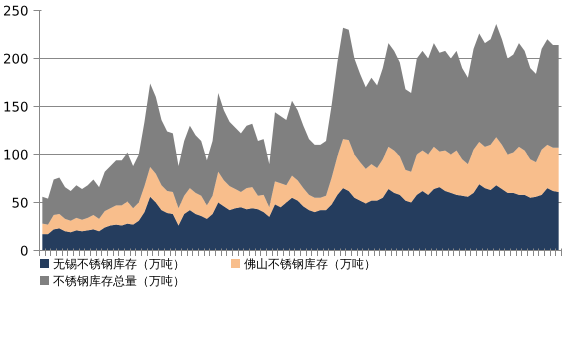 The height and width of the screenshot is (357, 572). I want to click on y-tick-label: 250, so click(16, 12).